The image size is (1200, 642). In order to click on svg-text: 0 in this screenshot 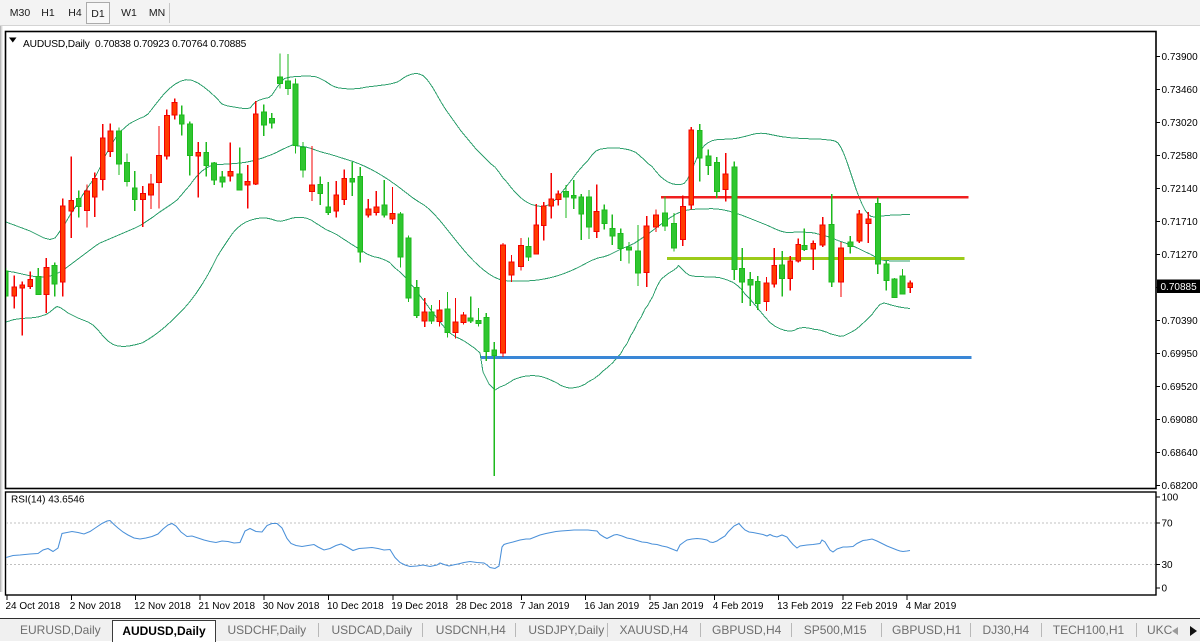, I will do `click(1165, 589)`.